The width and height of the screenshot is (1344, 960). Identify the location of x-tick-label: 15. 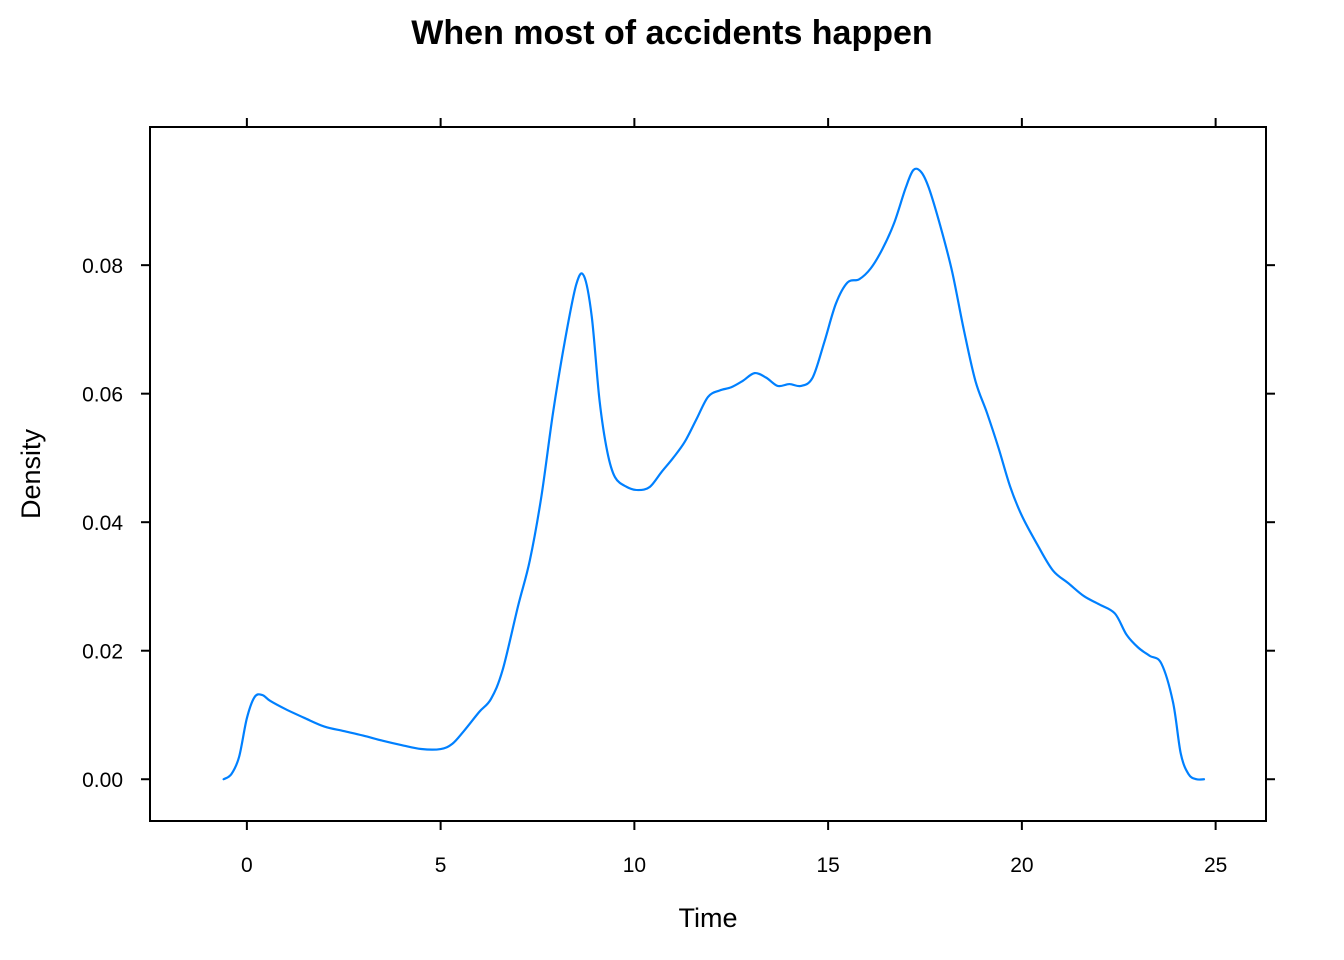
(827, 865).